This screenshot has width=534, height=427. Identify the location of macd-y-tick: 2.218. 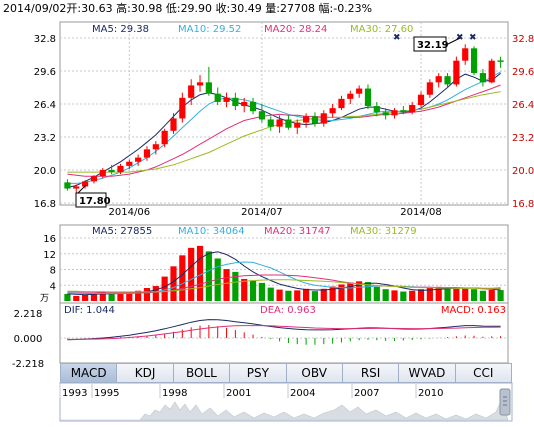
(28, 314).